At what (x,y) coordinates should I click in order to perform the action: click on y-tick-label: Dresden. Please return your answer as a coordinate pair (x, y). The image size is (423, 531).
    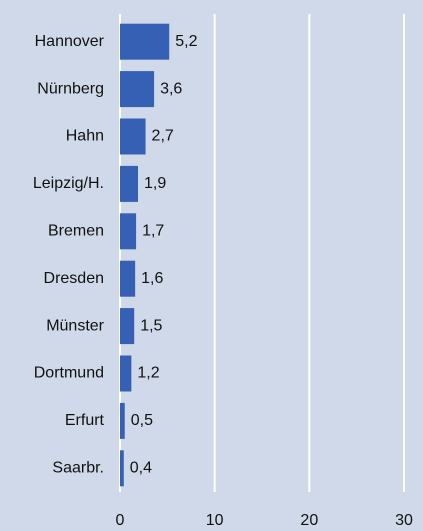
    Looking at the image, I should click on (74, 278).